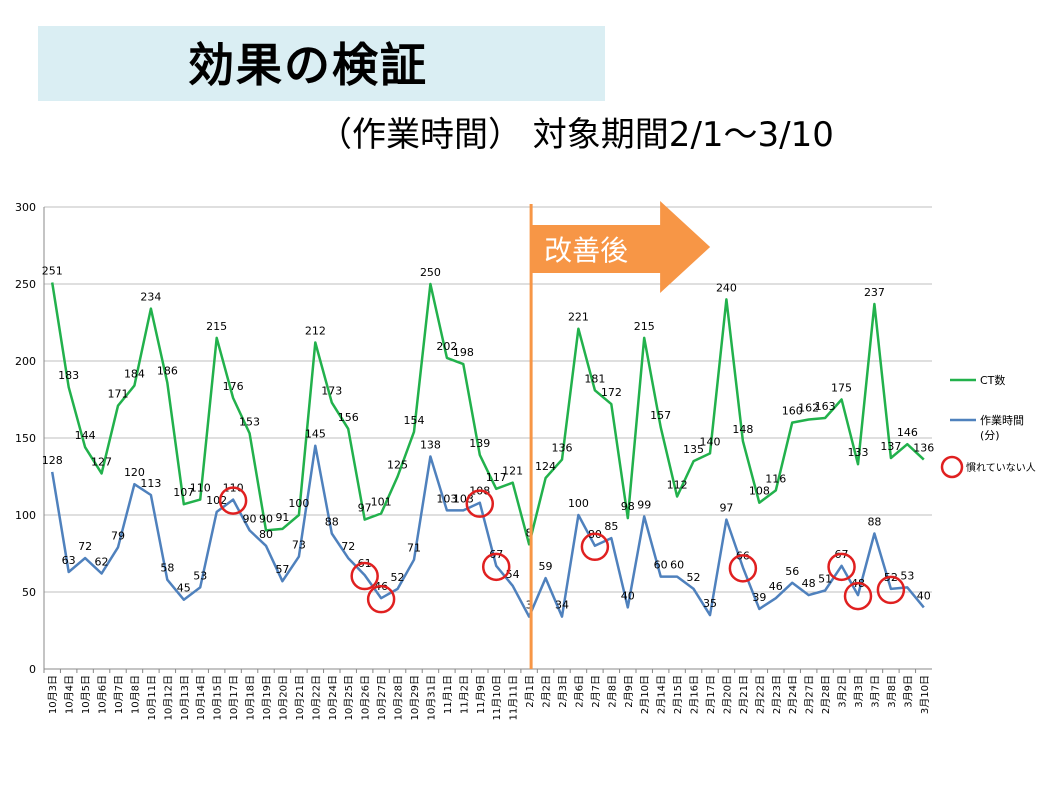 The image size is (1058, 793). I want to click on ct-data-label: 107, so click(183, 492).